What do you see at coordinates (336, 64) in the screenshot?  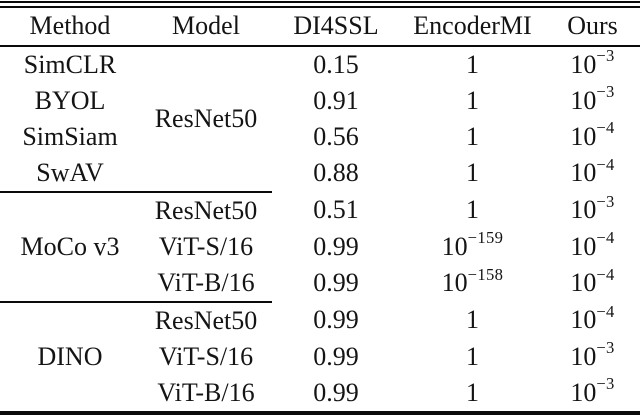 I see `cell-di4ssl: 0.15` at bounding box center [336, 64].